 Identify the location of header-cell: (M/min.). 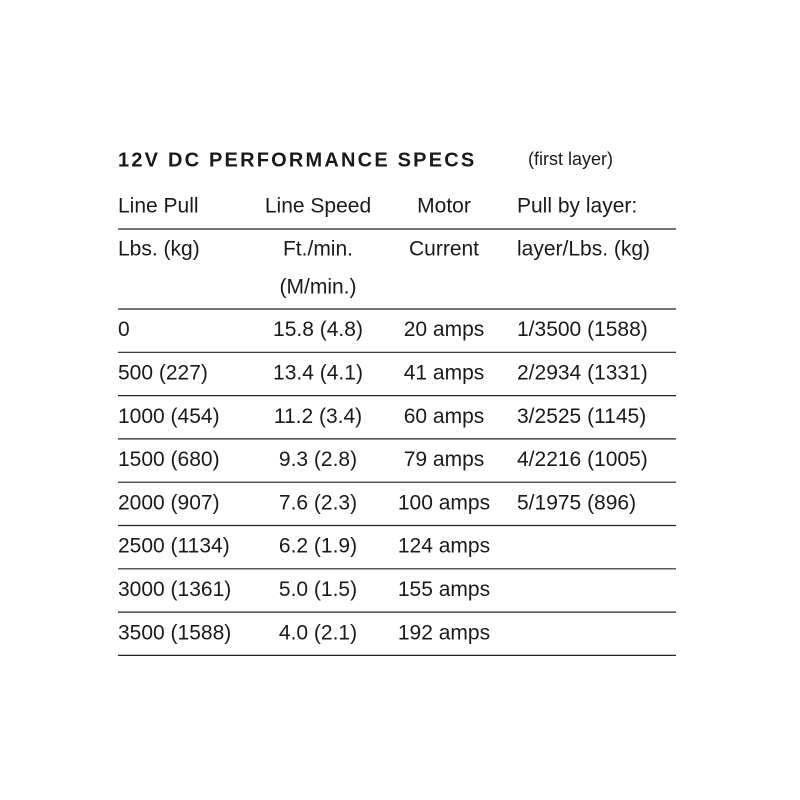
(318, 287).